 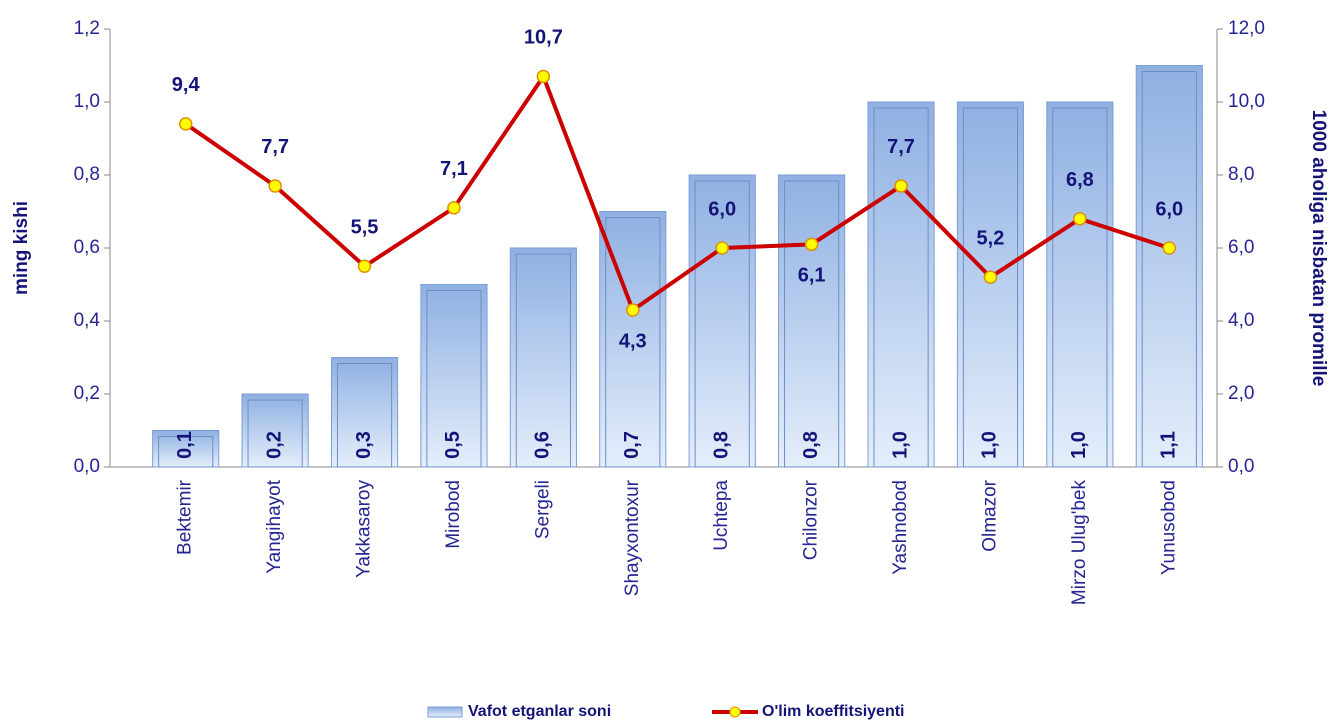 I want to click on y2-axis-title: 1000 aholiga nisbatan promille, so click(x=1318, y=248).